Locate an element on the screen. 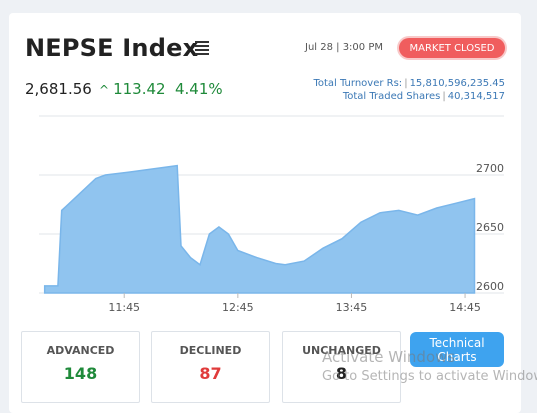  advanced-value: 148 is located at coordinates (80, 373).